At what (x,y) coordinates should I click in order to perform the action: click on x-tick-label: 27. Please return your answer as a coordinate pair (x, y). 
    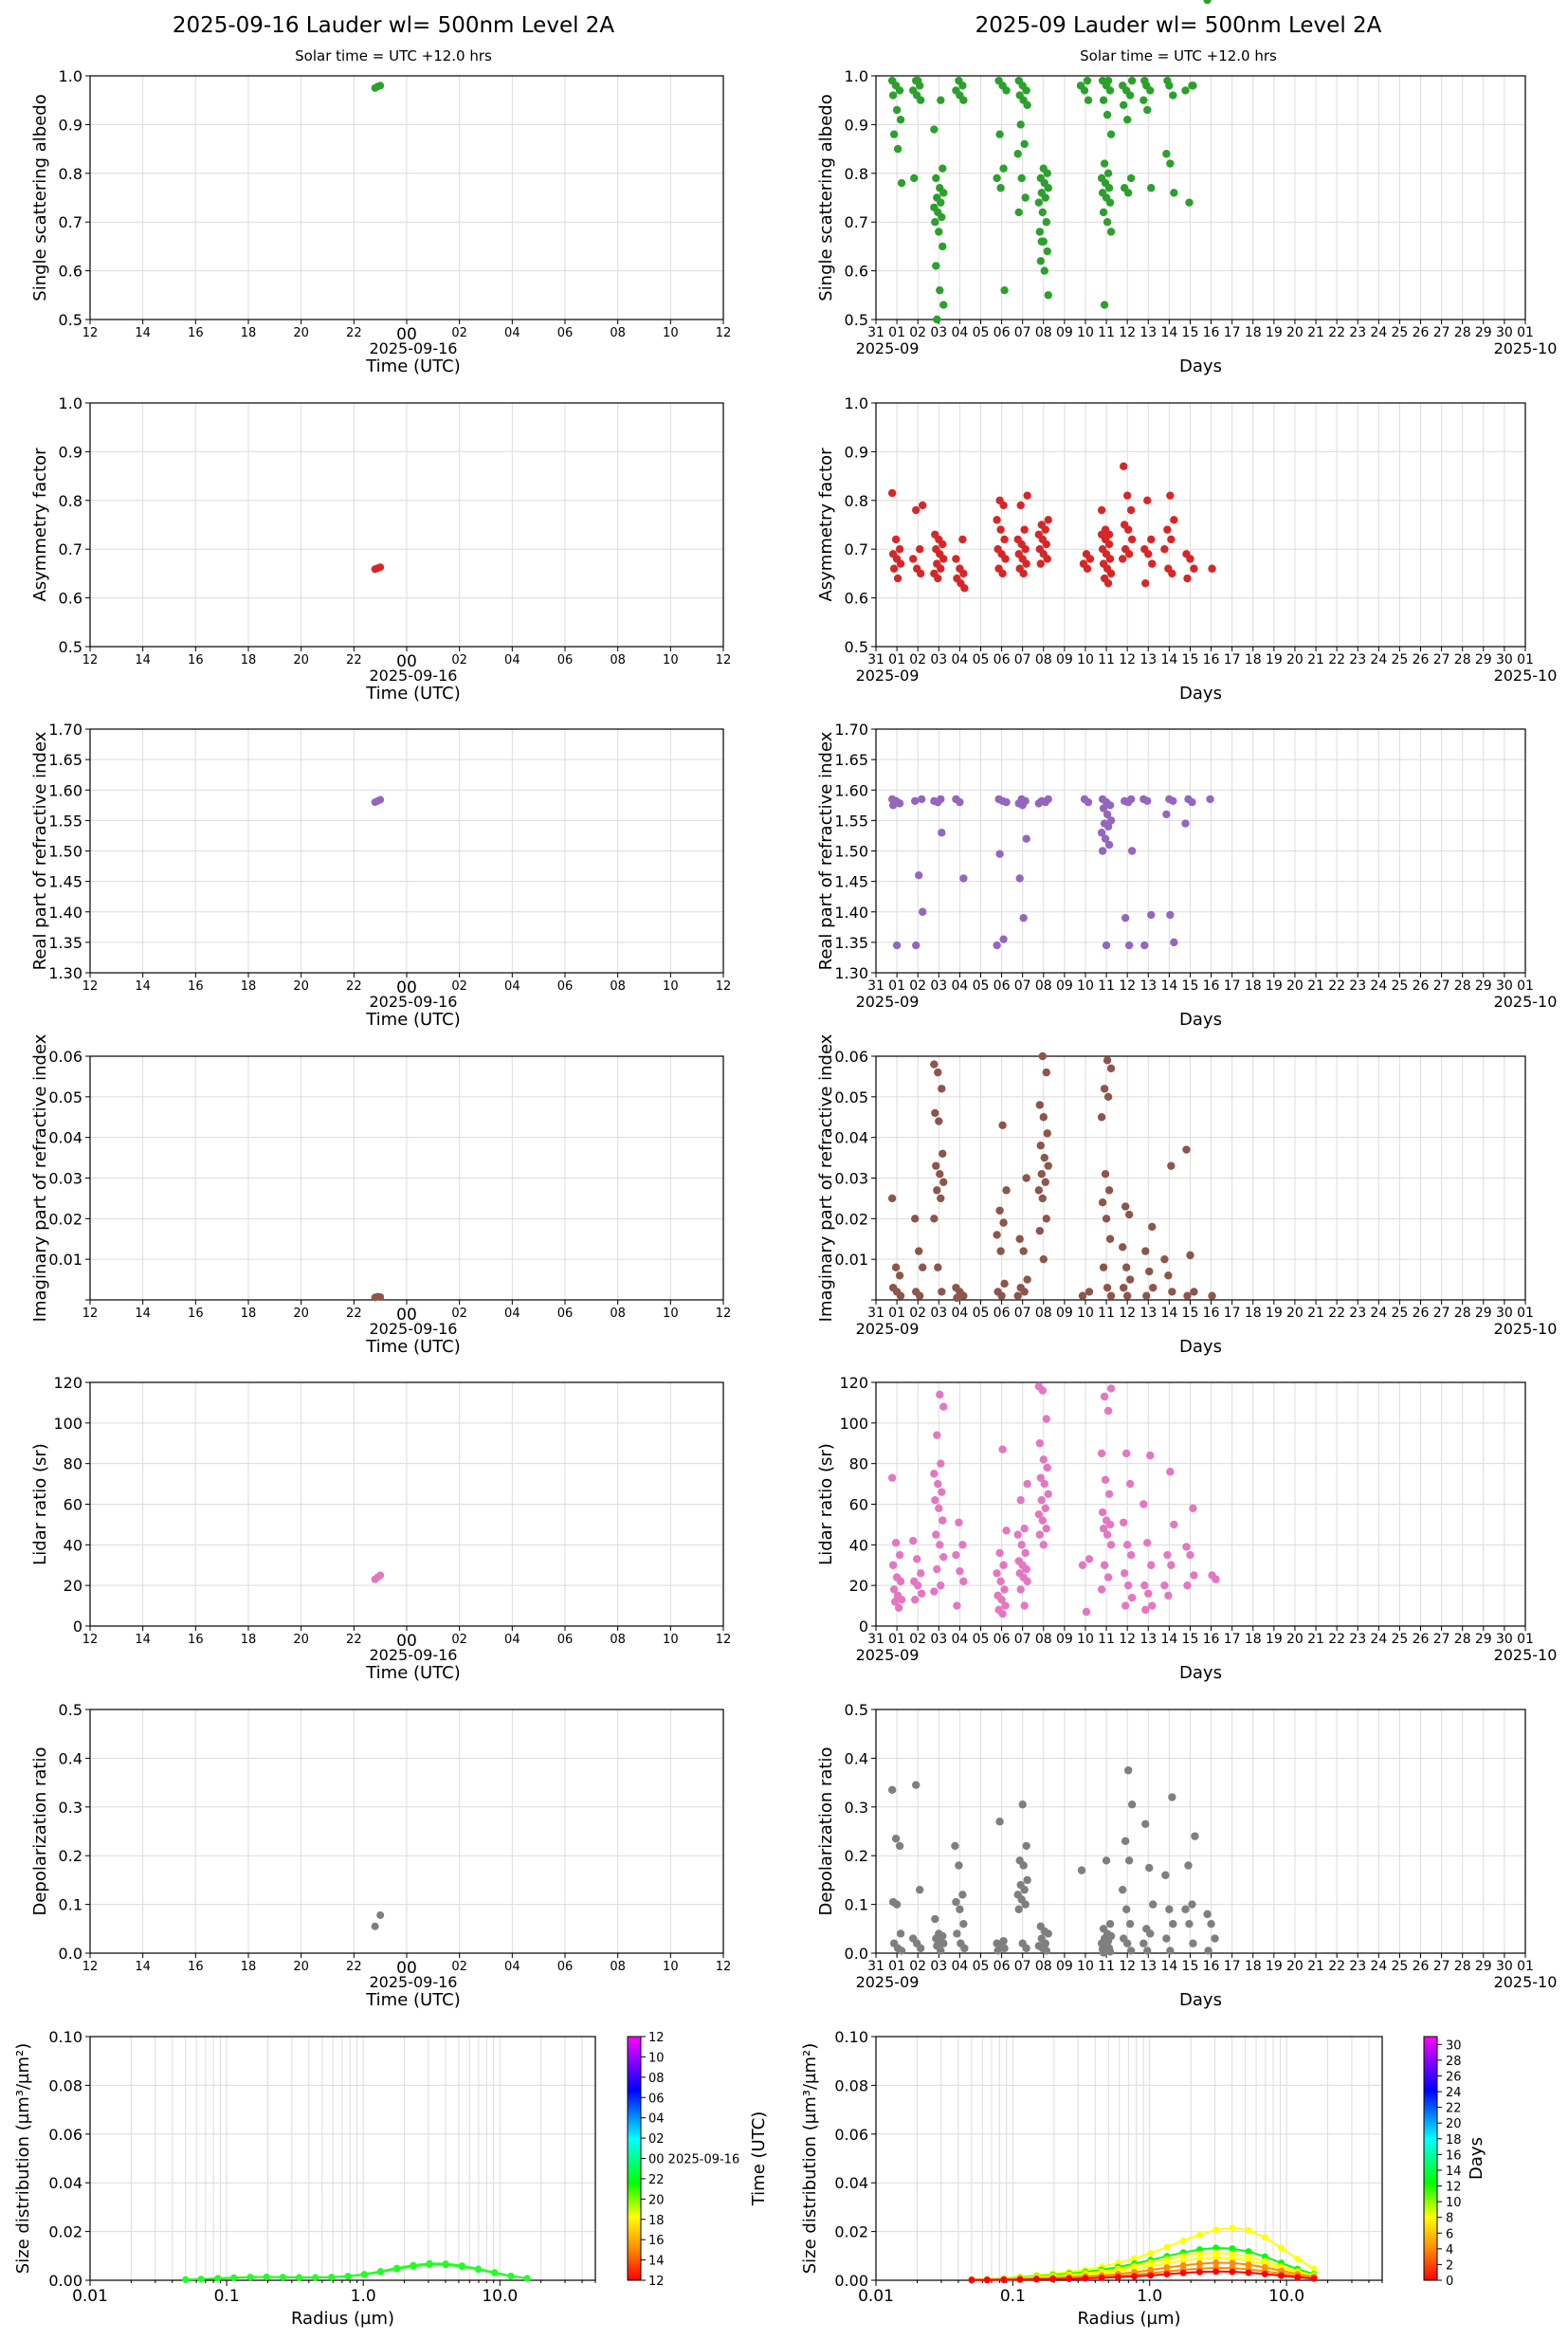
    Looking at the image, I should click on (1441, 1639).